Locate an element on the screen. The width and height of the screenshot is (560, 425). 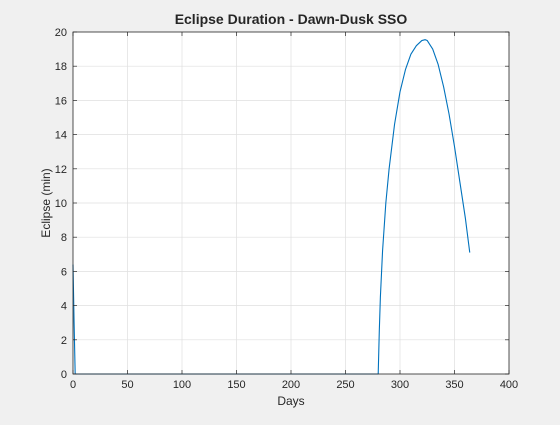
x-tick-label: 400 is located at coordinates (509, 385).